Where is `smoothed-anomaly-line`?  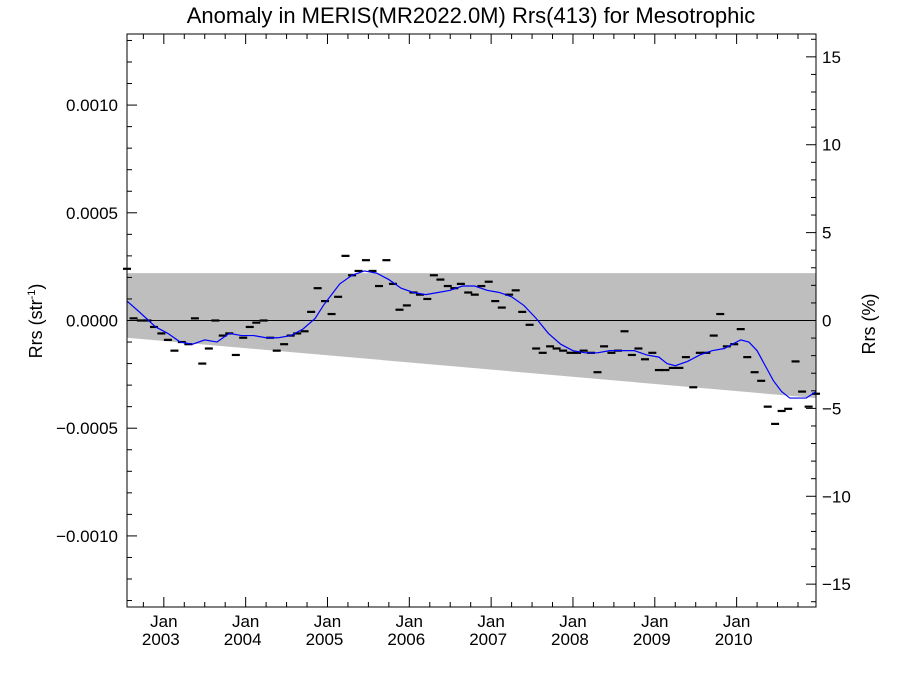 smoothed-anomaly-line is located at coordinates (471, 334).